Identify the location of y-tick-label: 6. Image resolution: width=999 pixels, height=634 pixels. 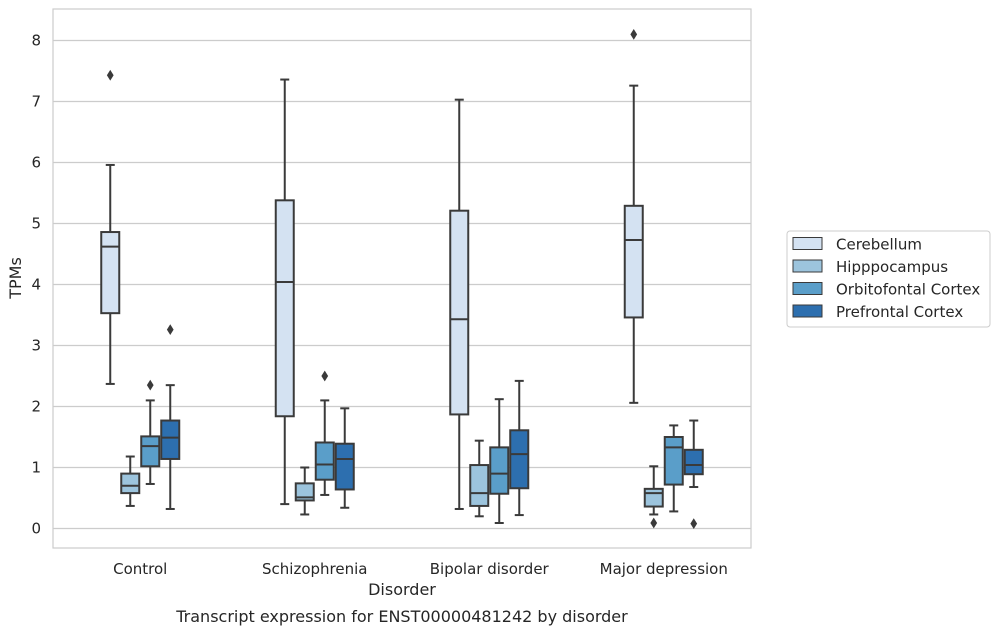
(36, 163).